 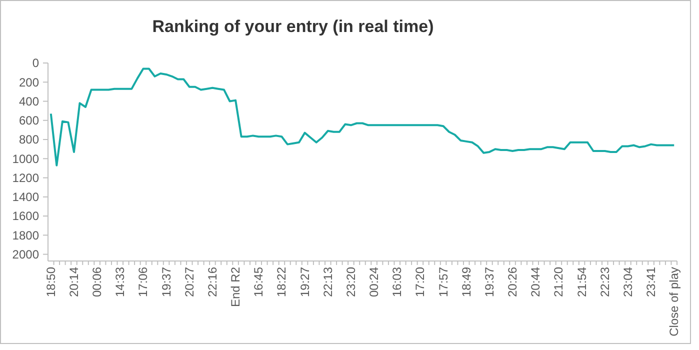 What do you see at coordinates (651, 282) in the screenshot?
I see `x-tick-label: 23:41` at bounding box center [651, 282].